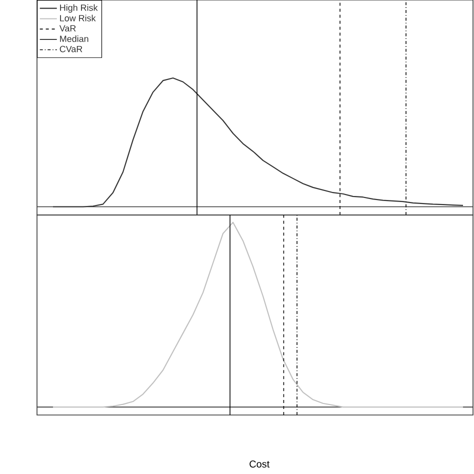  What do you see at coordinates (71, 49) in the screenshot?
I see `text: CVaR` at bounding box center [71, 49].